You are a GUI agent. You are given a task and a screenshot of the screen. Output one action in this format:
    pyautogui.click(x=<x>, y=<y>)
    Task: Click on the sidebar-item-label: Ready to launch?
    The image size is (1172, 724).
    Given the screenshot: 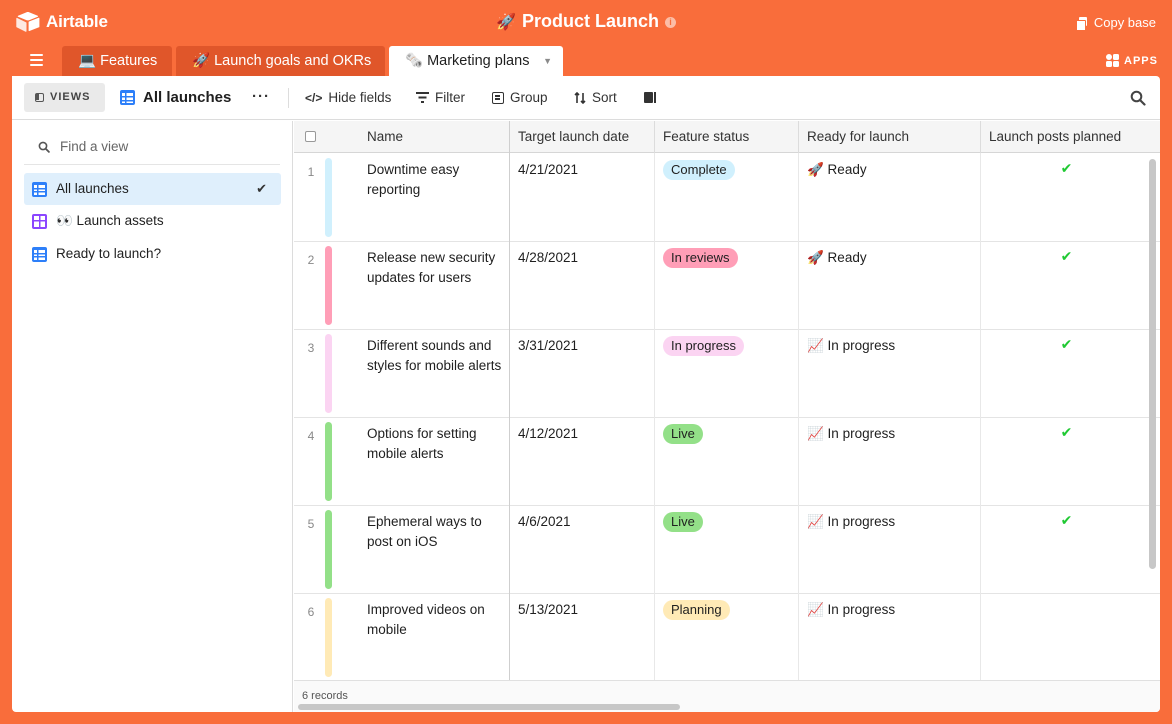 What is the action you would take?
    pyautogui.click(x=109, y=253)
    